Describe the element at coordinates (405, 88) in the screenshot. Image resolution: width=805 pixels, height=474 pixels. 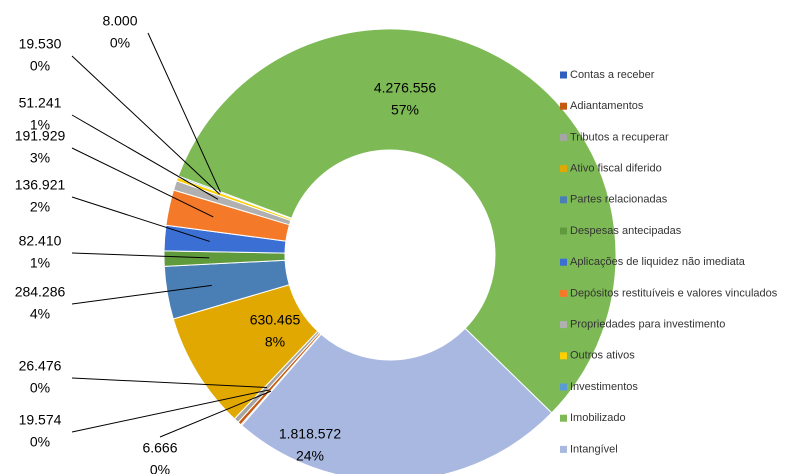
I see `data-label: 4.276.556` at that location.